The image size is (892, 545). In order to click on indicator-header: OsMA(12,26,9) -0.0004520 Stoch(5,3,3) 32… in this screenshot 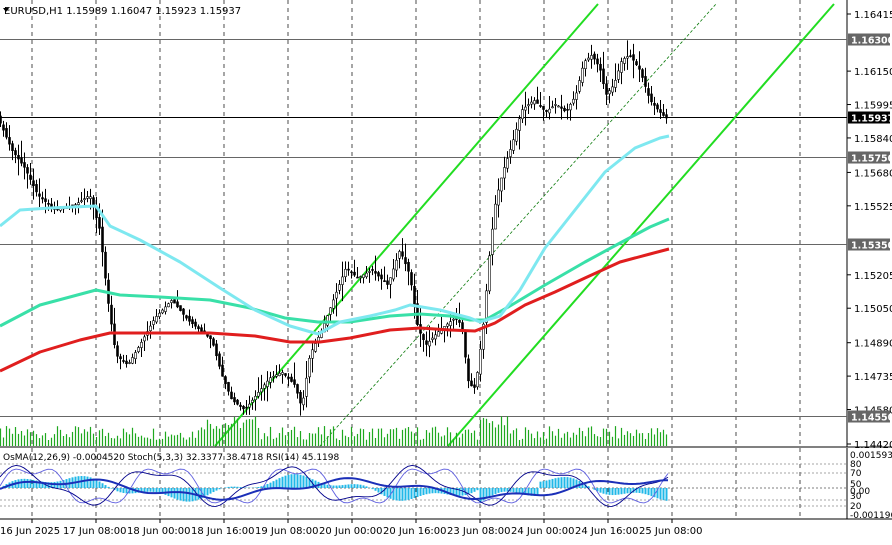, I will do `click(171, 458)`.